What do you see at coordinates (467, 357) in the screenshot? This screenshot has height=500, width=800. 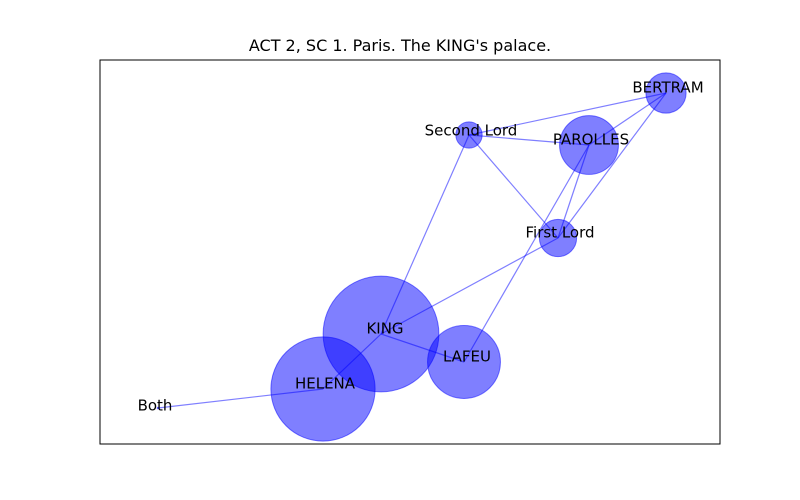 I see `node-label-lafeu: LAFEU` at bounding box center [467, 357].